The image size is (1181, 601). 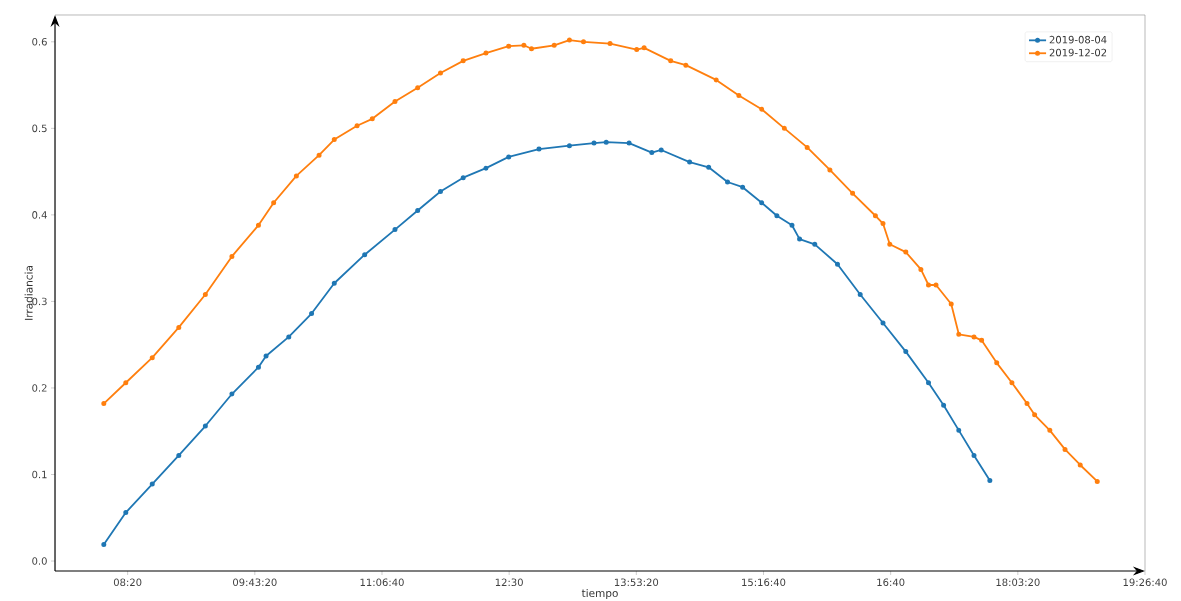 I want to click on x-axis-title: tiempo, so click(x=599, y=594).